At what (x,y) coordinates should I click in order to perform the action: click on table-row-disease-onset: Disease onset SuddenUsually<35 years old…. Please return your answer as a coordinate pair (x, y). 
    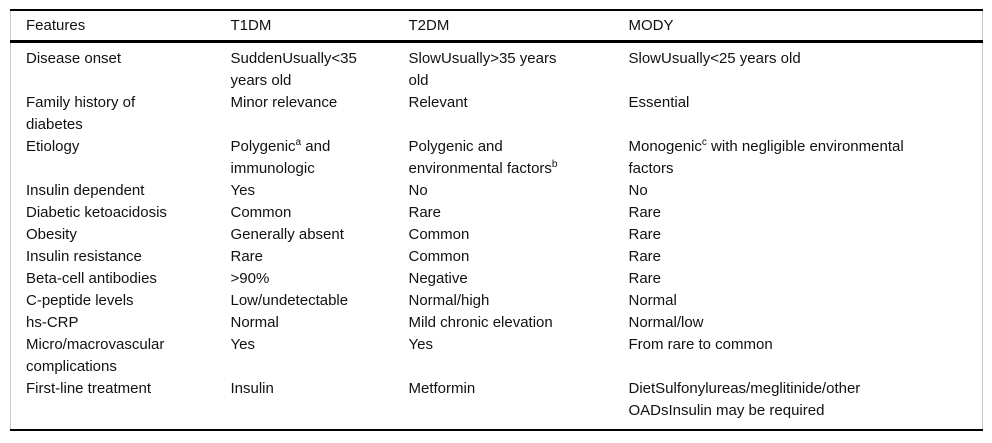
    Looking at the image, I should click on (497, 67).